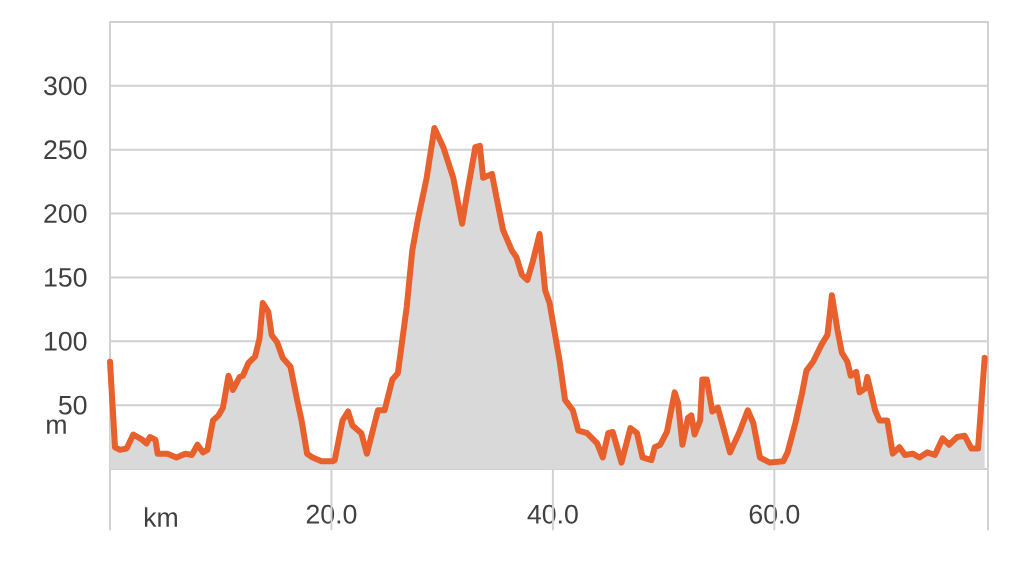 This screenshot has height=563, width=1024. What do you see at coordinates (66, 277) in the screenshot?
I see `y-tick-label: 150` at bounding box center [66, 277].